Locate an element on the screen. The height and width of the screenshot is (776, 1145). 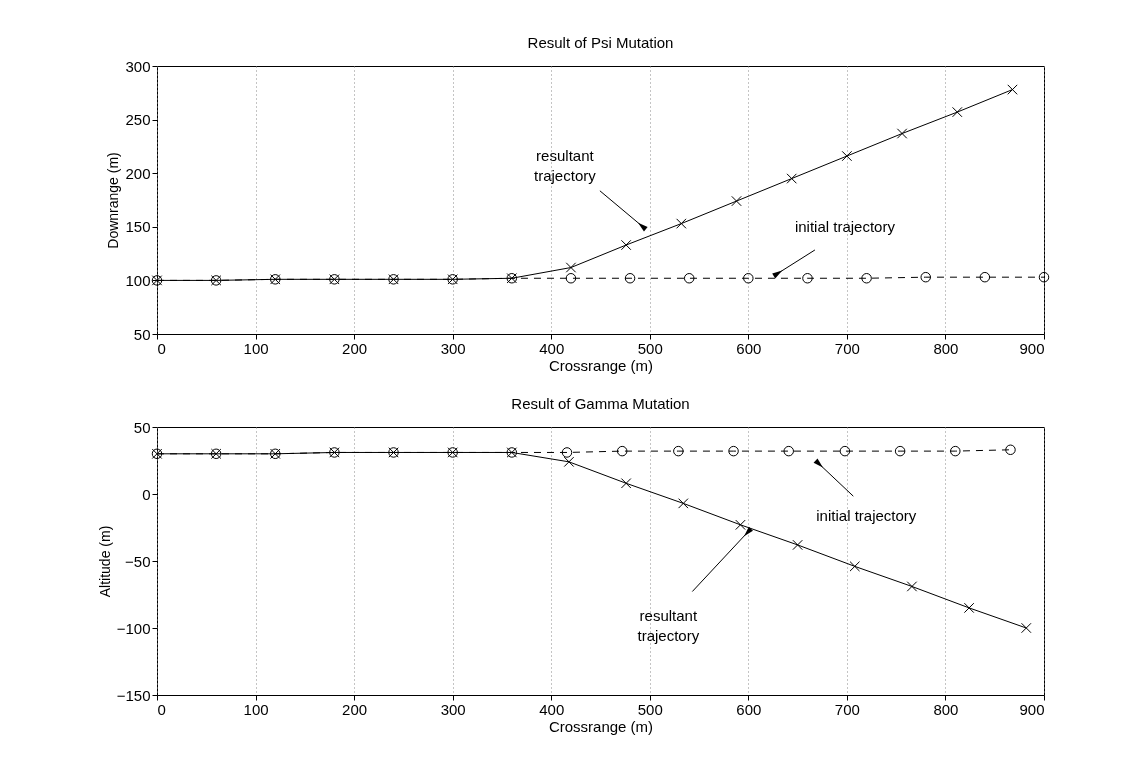
y-tick-label: −100 is located at coordinates (133, 628).